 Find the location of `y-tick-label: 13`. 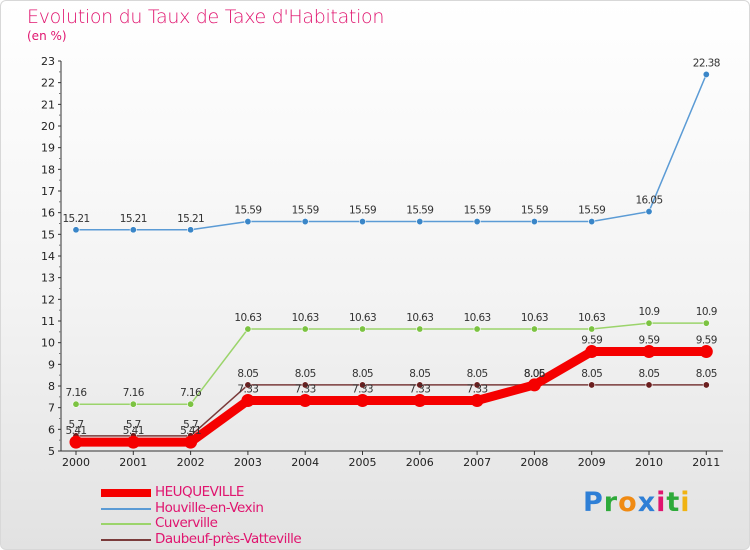

y-tick-label: 13 is located at coordinates (48, 278).